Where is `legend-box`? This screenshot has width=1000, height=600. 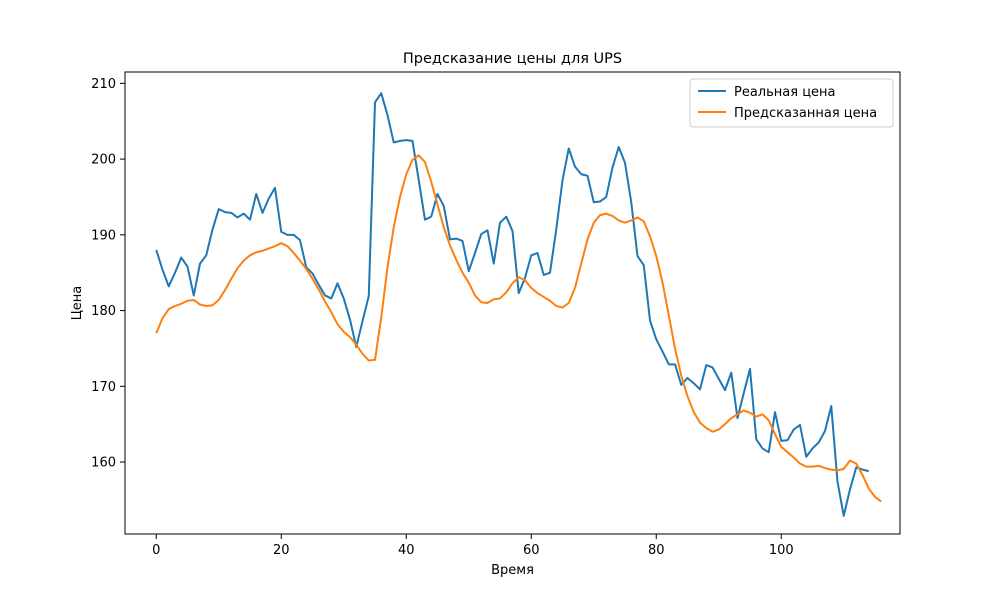
legend-box is located at coordinates (791, 103).